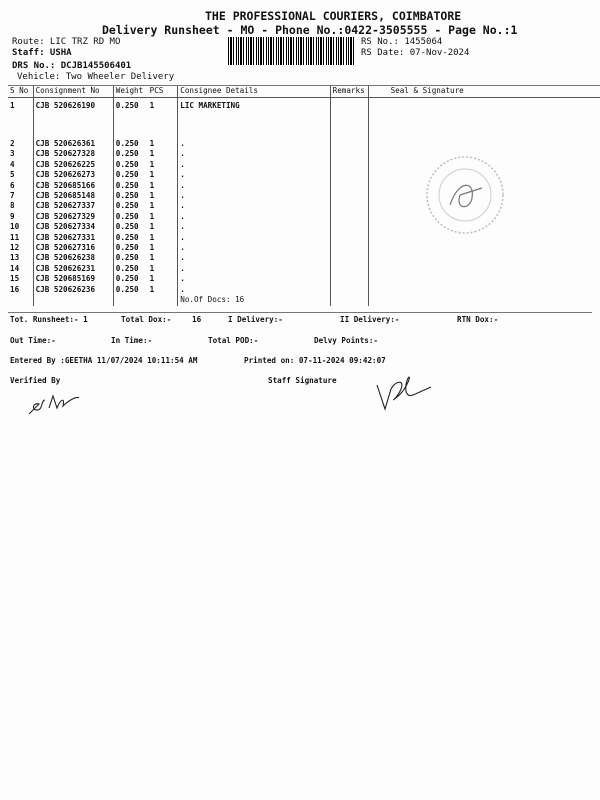 This screenshot has height=800, width=600. What do you see at coordinates (233, 340) in the screenshot?
I see `total-pod: Total POD:-` at bounding box center [233, 340].